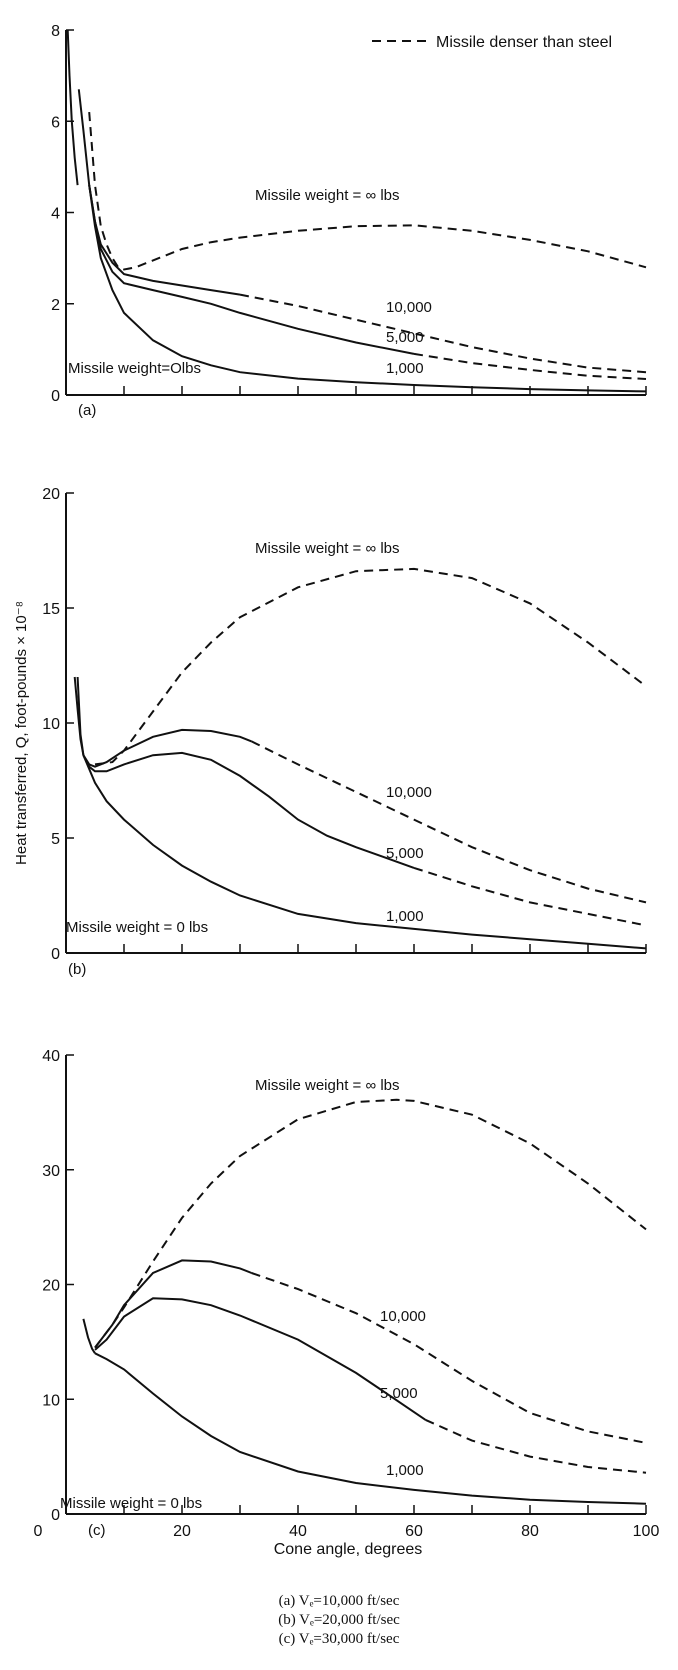 The width and height of the screenshot is (678, 1670). I want to click on panel-tag: (c), so click(97, 1530).